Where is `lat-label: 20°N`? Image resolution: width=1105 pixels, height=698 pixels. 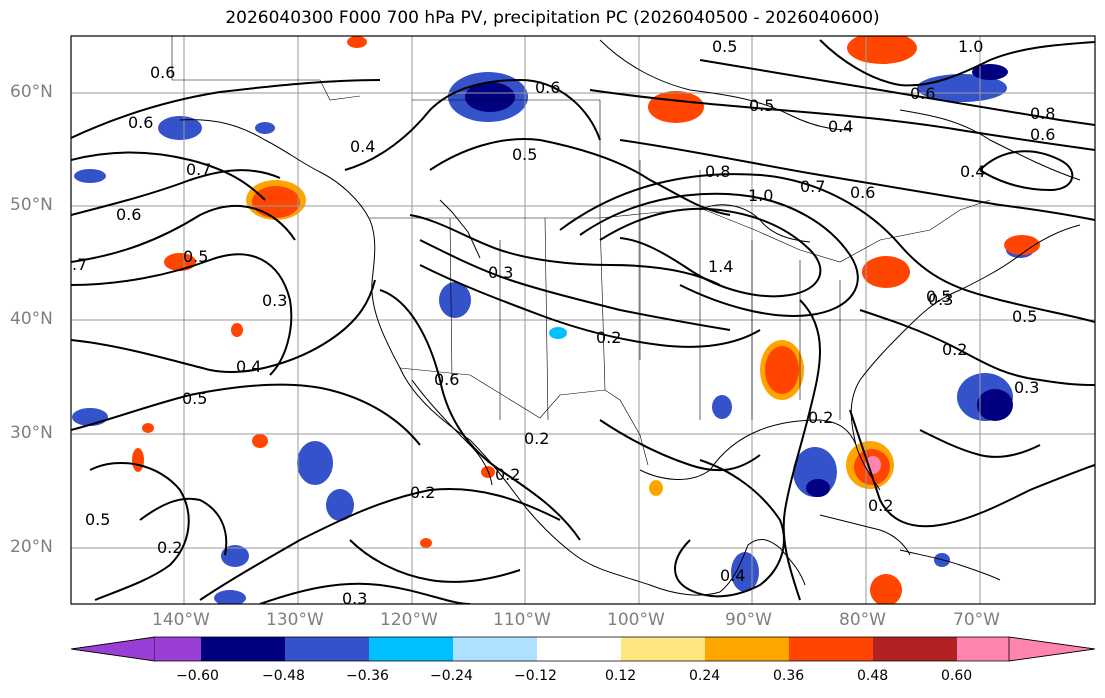
lat-label: 20°N is located at coordinates (31, 547).